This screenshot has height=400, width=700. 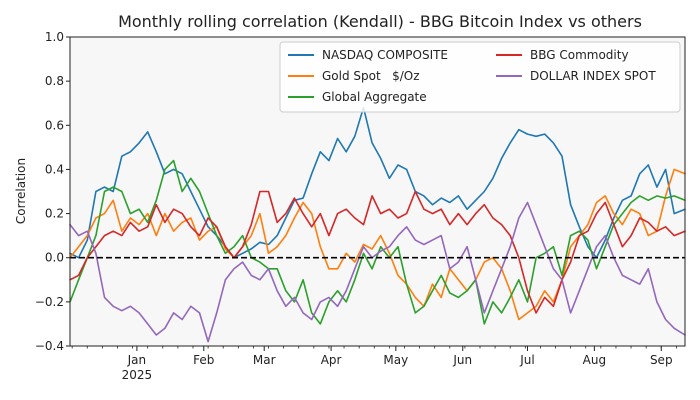 I want to click on legend-label-global-aggregate: Global Aggregate, so click(x=374, y=97).